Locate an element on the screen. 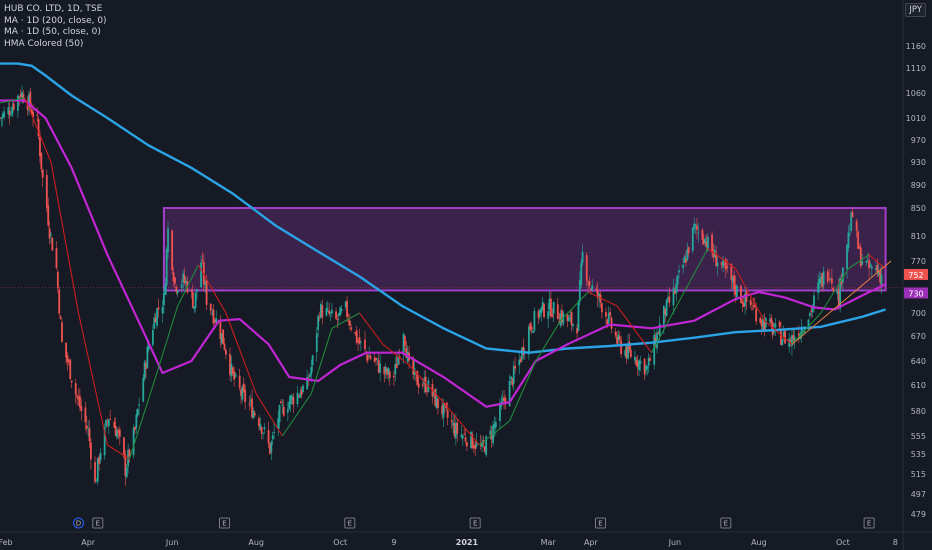 The width and height of the screenshot is (932, 550). dividend-marker is located at coordinates (79, 523).